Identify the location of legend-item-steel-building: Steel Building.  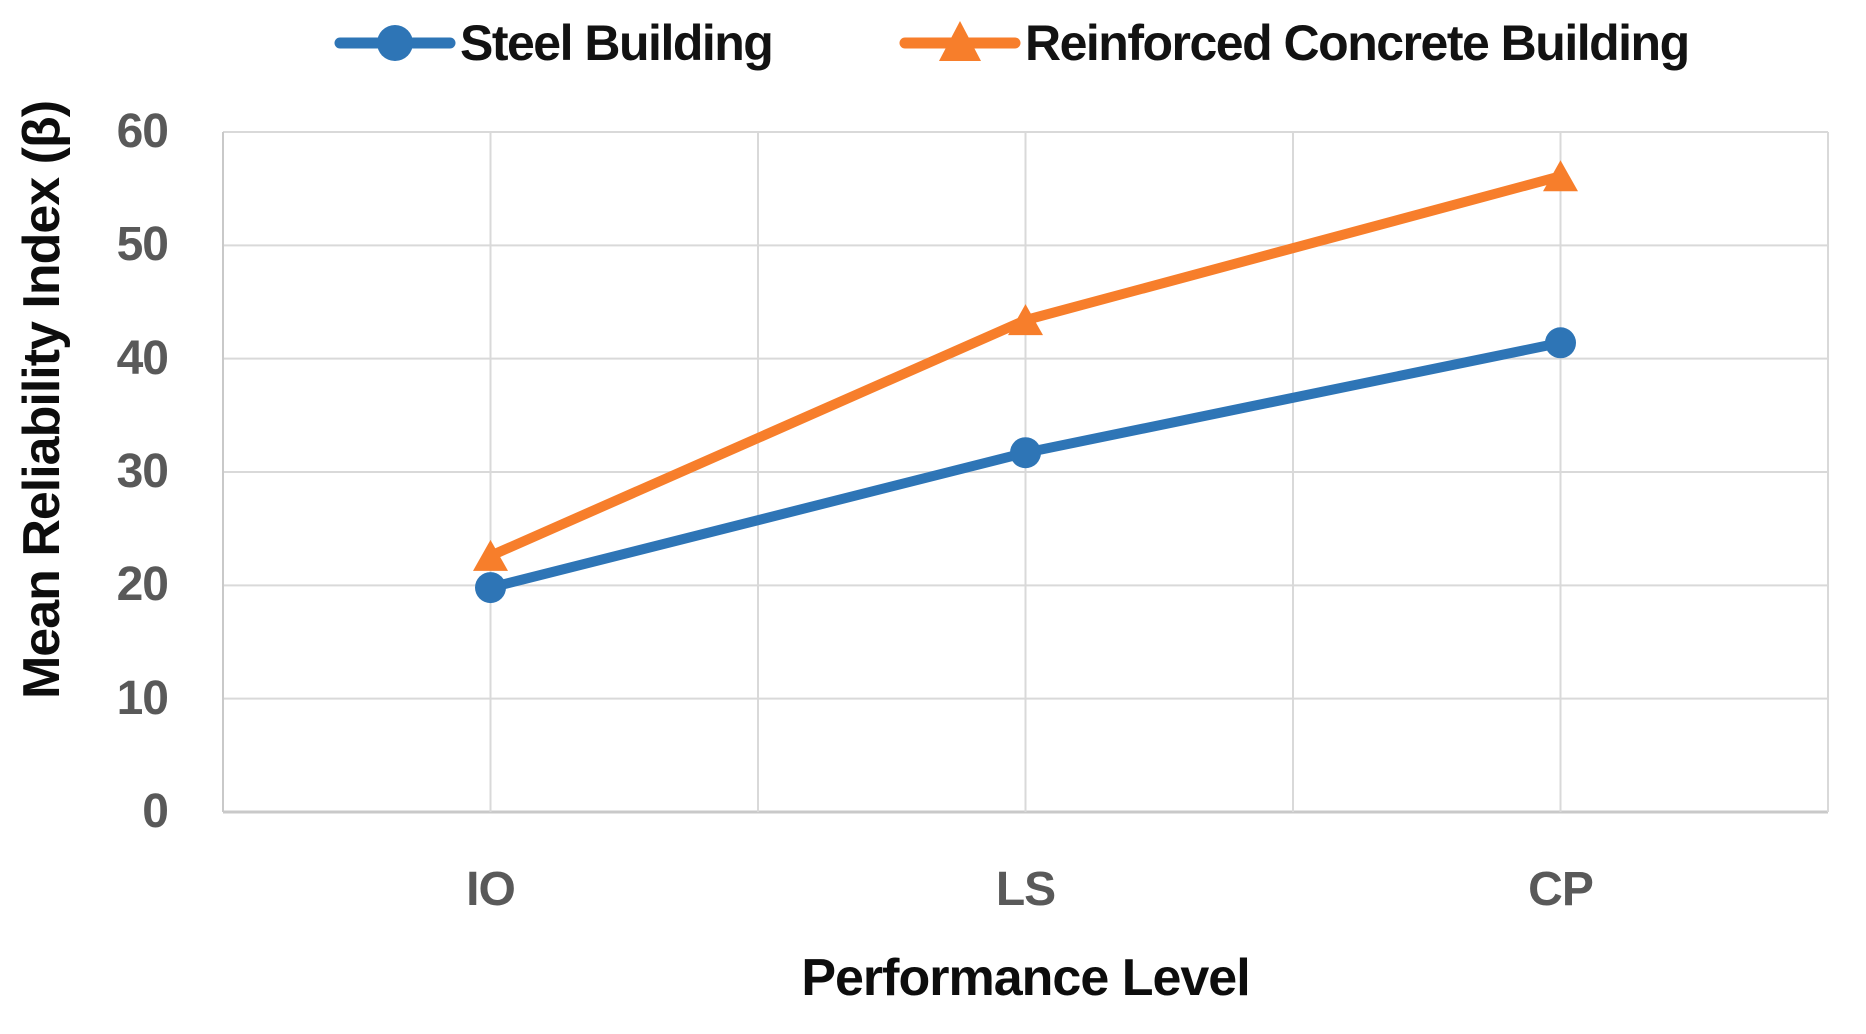
(554, 43).